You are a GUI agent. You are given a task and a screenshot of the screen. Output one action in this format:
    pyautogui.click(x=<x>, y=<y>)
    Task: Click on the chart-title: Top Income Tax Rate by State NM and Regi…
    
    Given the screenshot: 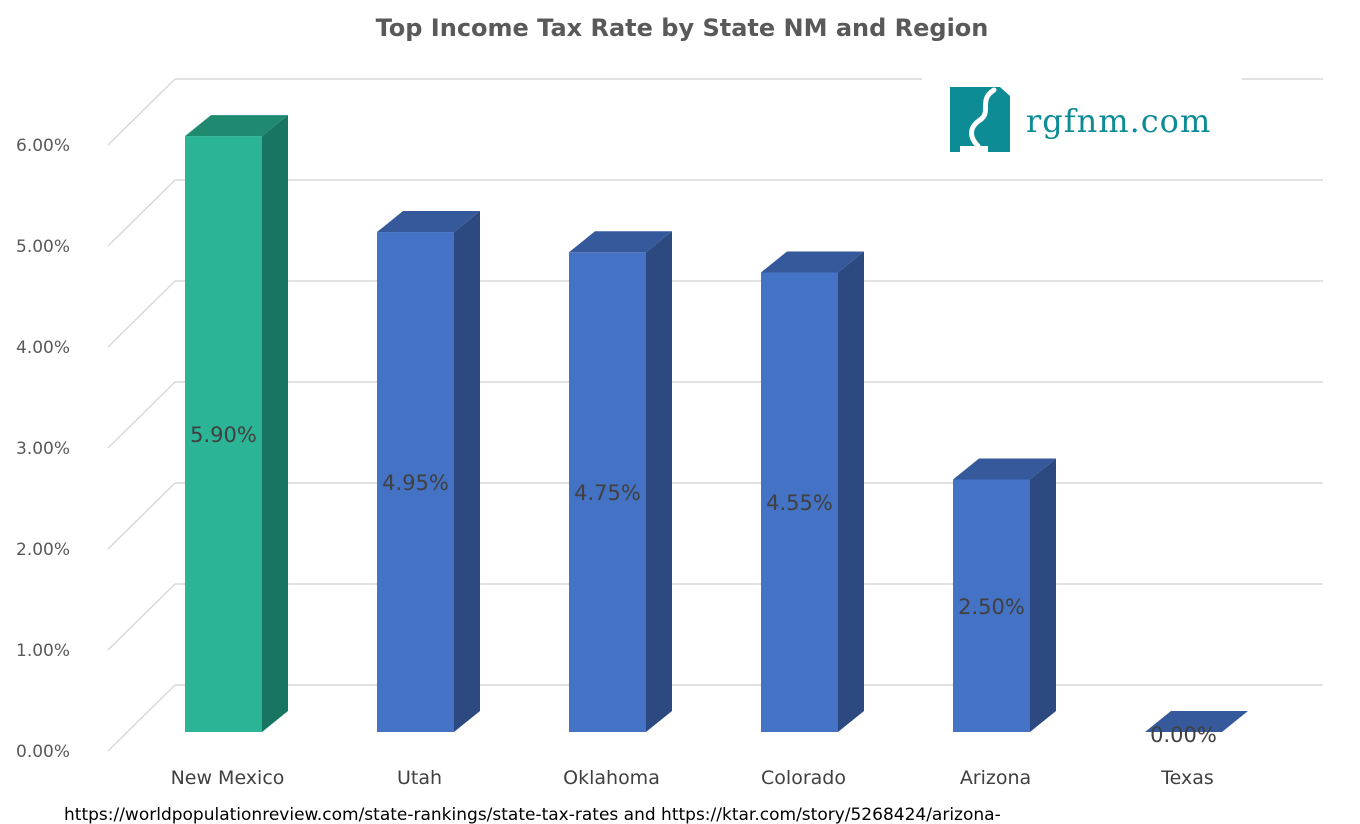 What is the action you would take?
    pyautogui.click(x=682, y=28)
    